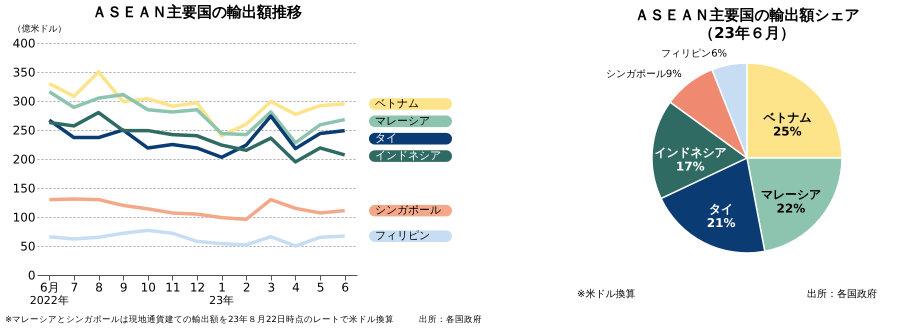 Image resolution: width=900 pixels, height=336 pixels. What do you see at coordinates (39, 29) in the screenshot?
I see `y-axis-title: （億米ドル）` at bounding box center [39, 29].